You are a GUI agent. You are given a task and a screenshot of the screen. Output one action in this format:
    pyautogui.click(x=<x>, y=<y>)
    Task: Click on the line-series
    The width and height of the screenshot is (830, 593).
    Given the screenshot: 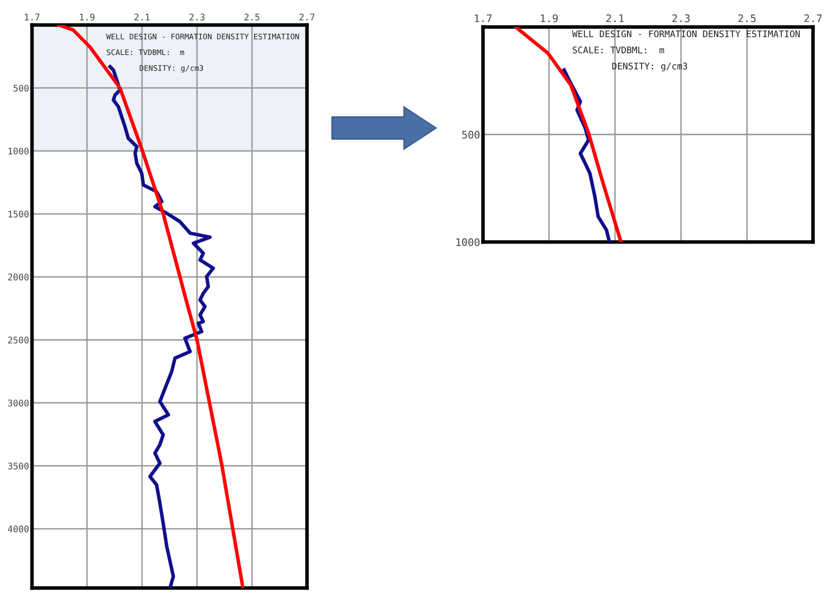 What is the action you would take?
    pyautogui.click(x=161, y=326)
    